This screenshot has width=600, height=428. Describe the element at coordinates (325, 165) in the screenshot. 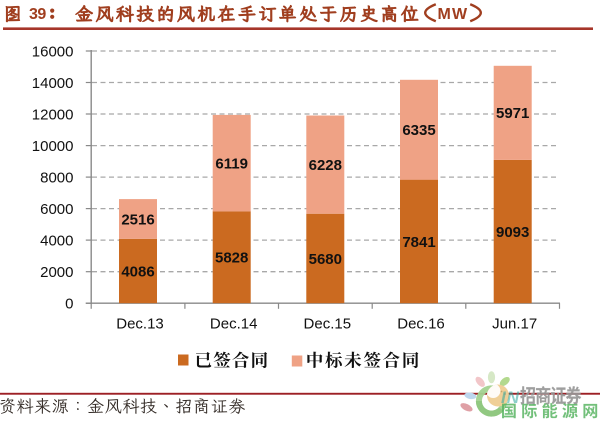

I see `svg-text: 6228` at that location.